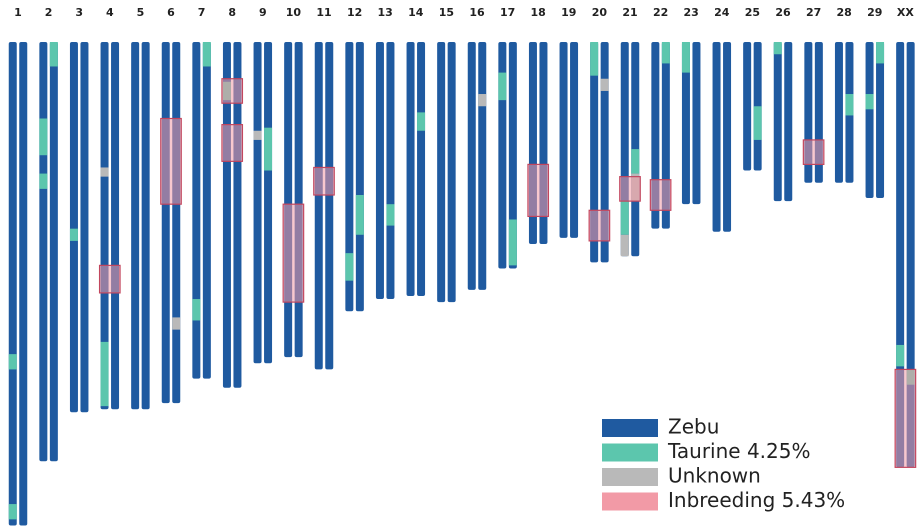 The height and width of the screenshot is (527, 918). I want to click on chromosome-label: 24, so click(722, 12).